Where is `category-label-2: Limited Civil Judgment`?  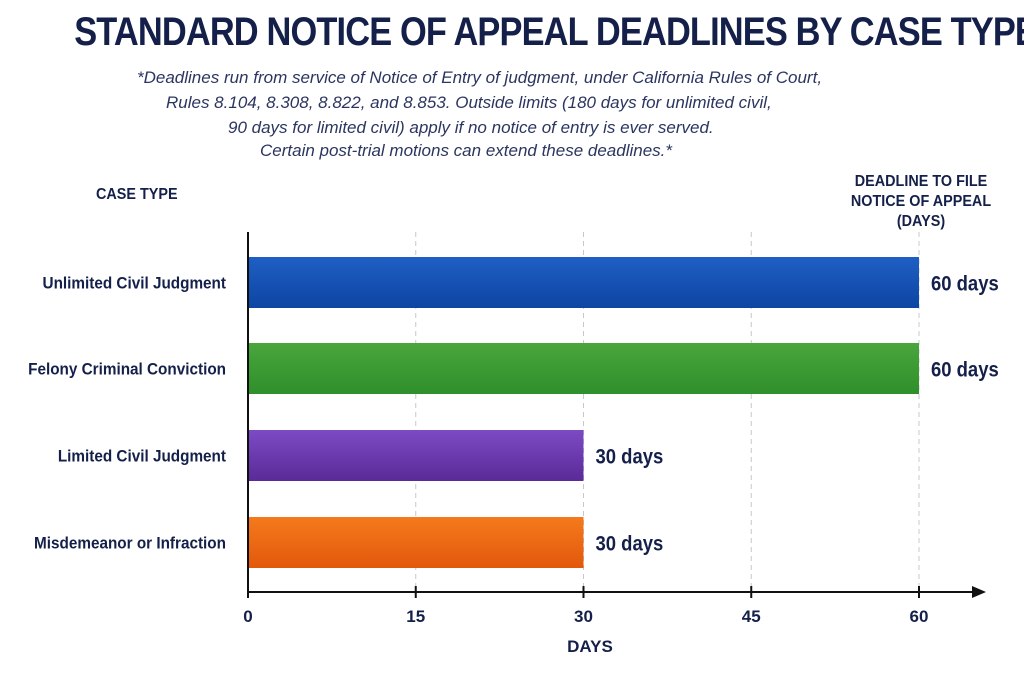
category-label-2: Limited Civil Judgment is located at coordinates (142, 456).